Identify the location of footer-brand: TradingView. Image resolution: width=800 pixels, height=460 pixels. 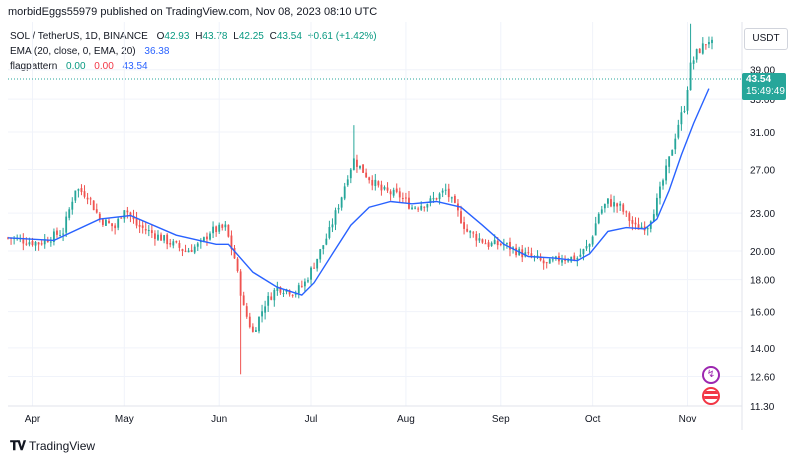
(62, 446).